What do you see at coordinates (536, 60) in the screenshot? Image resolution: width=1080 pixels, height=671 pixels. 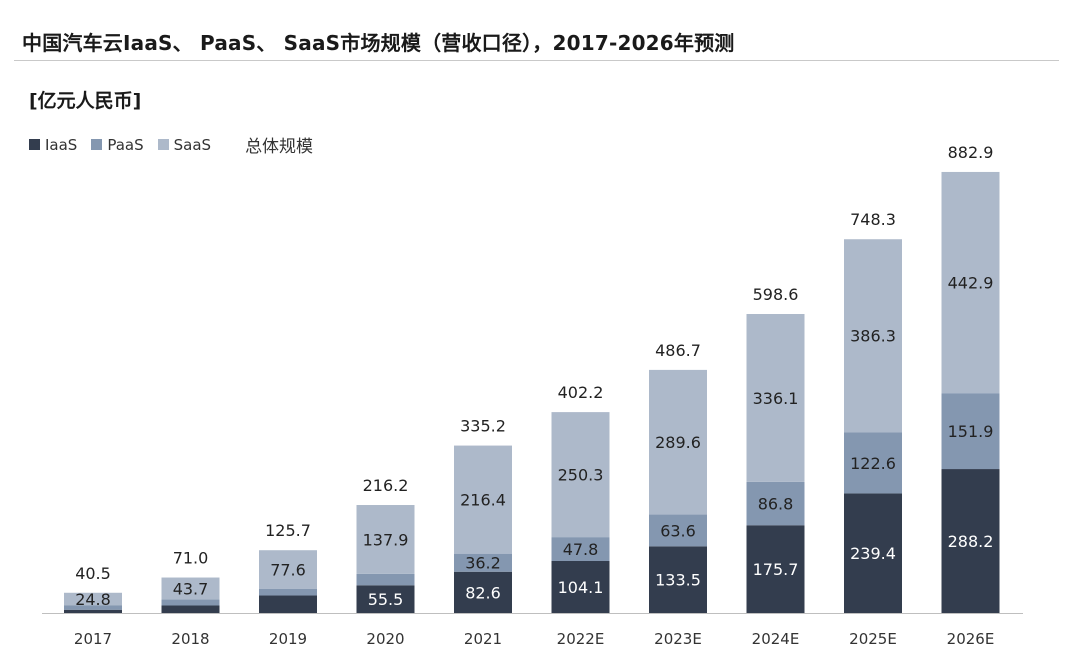 I see `title-divider` at bounding box center [536, 60].